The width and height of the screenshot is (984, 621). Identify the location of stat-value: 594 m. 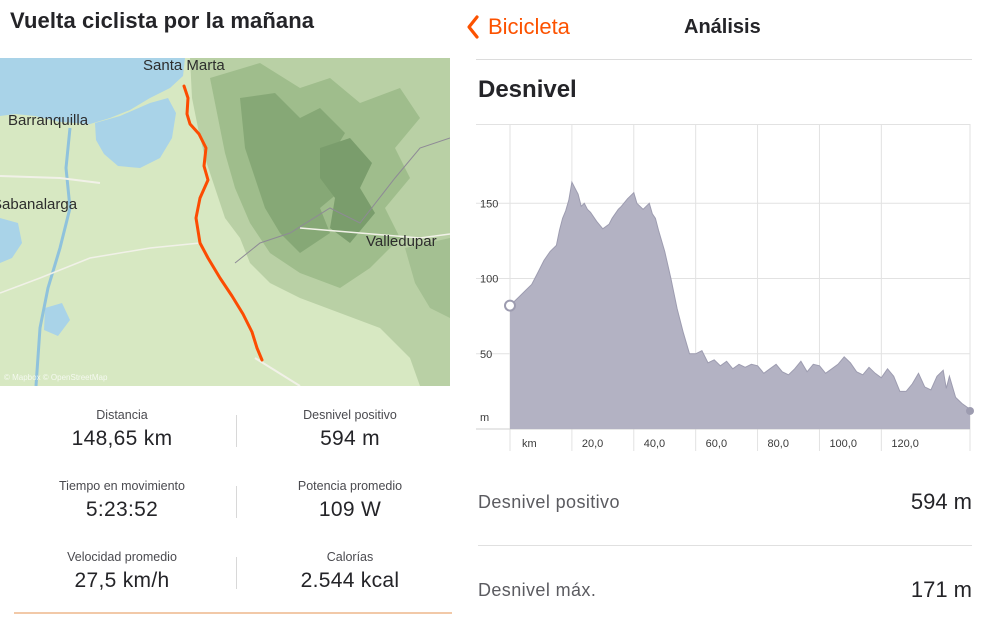
(350, 438).